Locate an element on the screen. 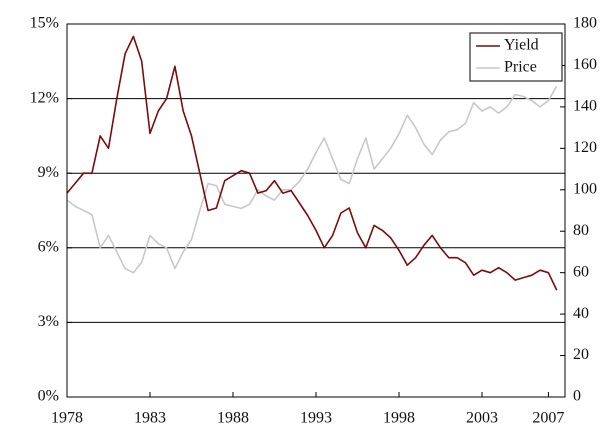 This screenshot has width=613, height=438. y2-tick-label: 180 is located at coordinates (585, 23).